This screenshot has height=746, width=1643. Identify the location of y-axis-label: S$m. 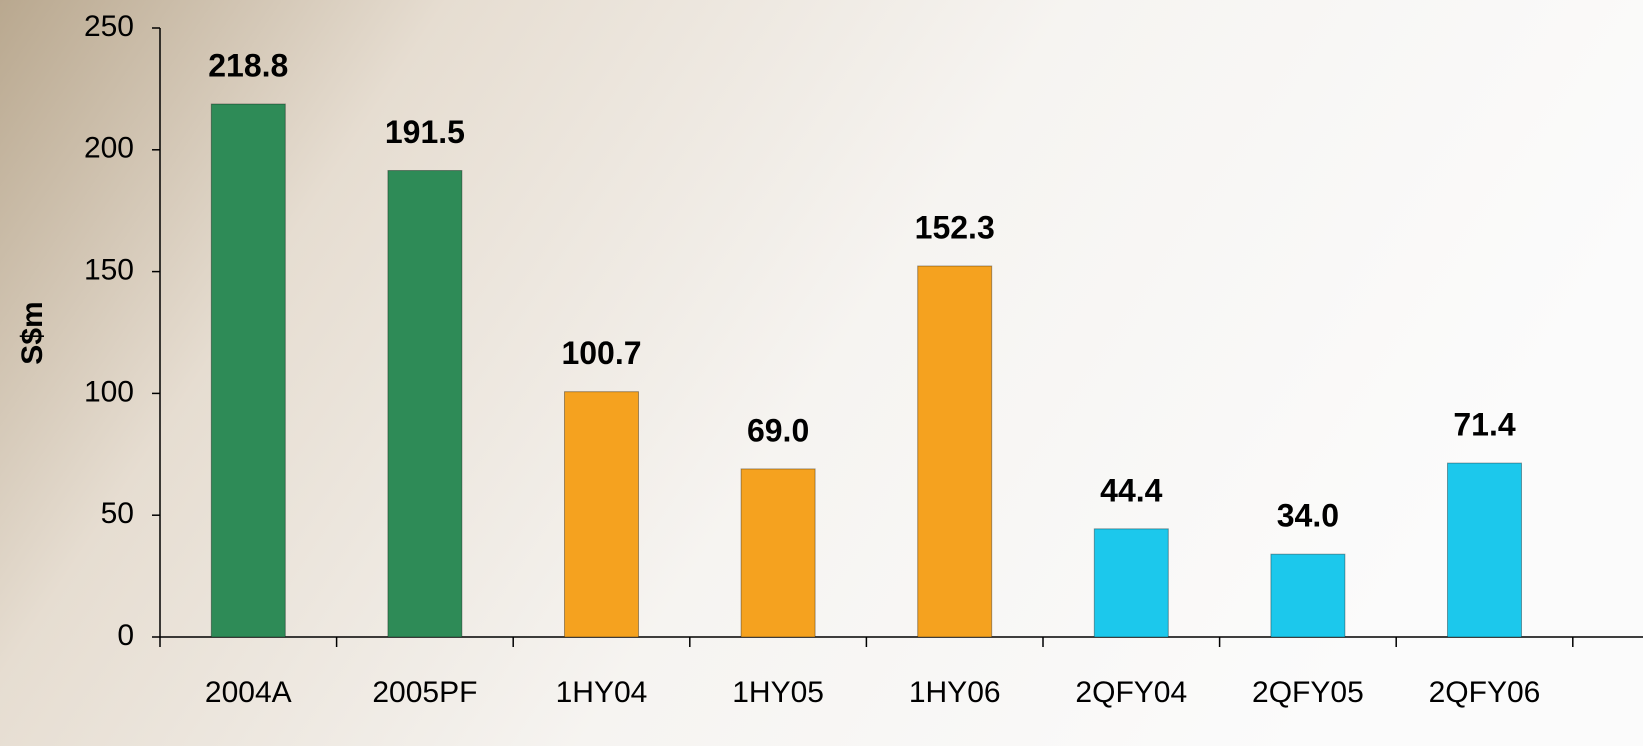
(32, 332).